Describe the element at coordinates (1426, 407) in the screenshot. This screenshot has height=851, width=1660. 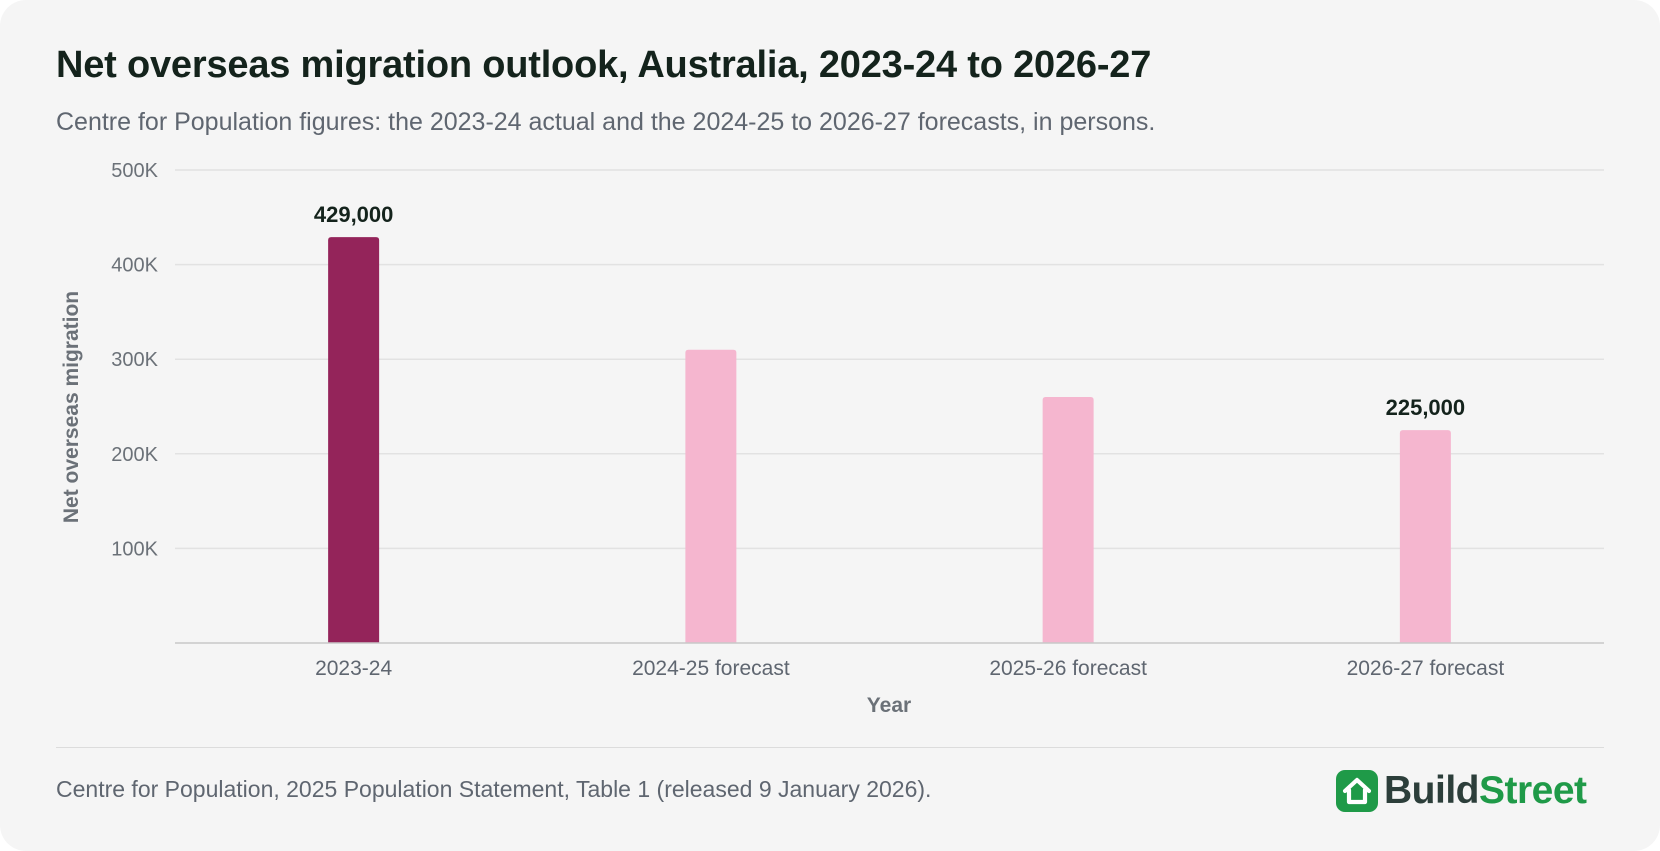
I see `data-label: 225,000` at that location.